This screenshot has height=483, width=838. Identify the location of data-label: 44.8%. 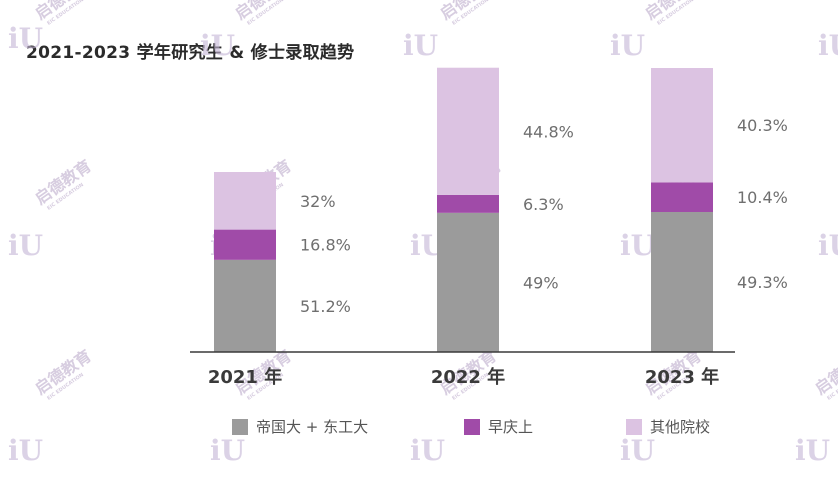
(548, 131).